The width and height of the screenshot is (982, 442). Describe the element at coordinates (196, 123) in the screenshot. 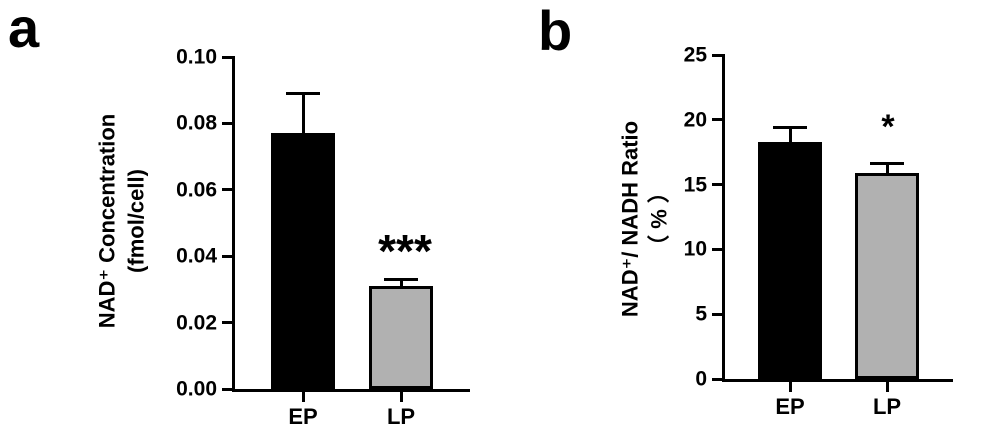

I see `y-tick-label: 0.08` at that location.